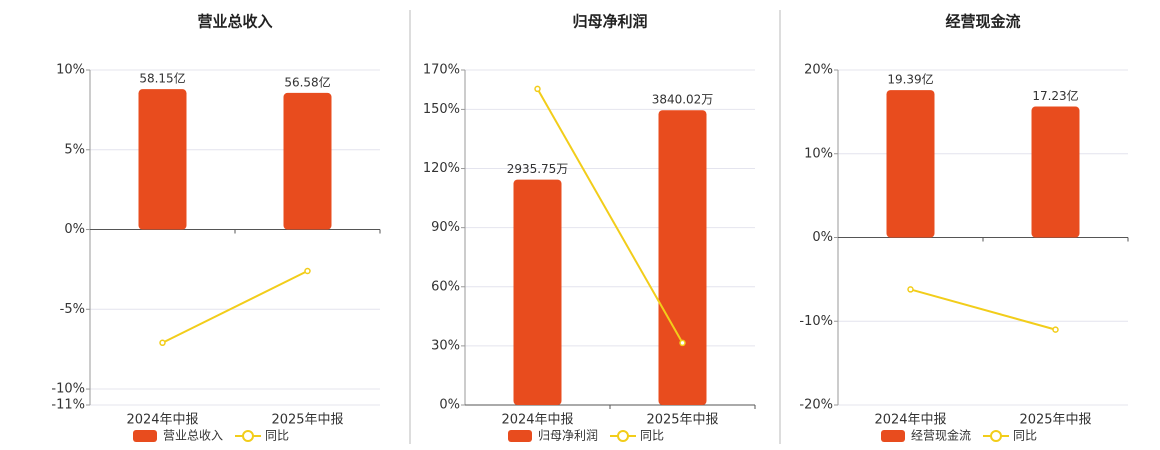 This screenshot has height=450, width=1160. Describe the element at coordinates (193, 436) in the screenshot. I see `legend-label: 营业总收入` at that location.